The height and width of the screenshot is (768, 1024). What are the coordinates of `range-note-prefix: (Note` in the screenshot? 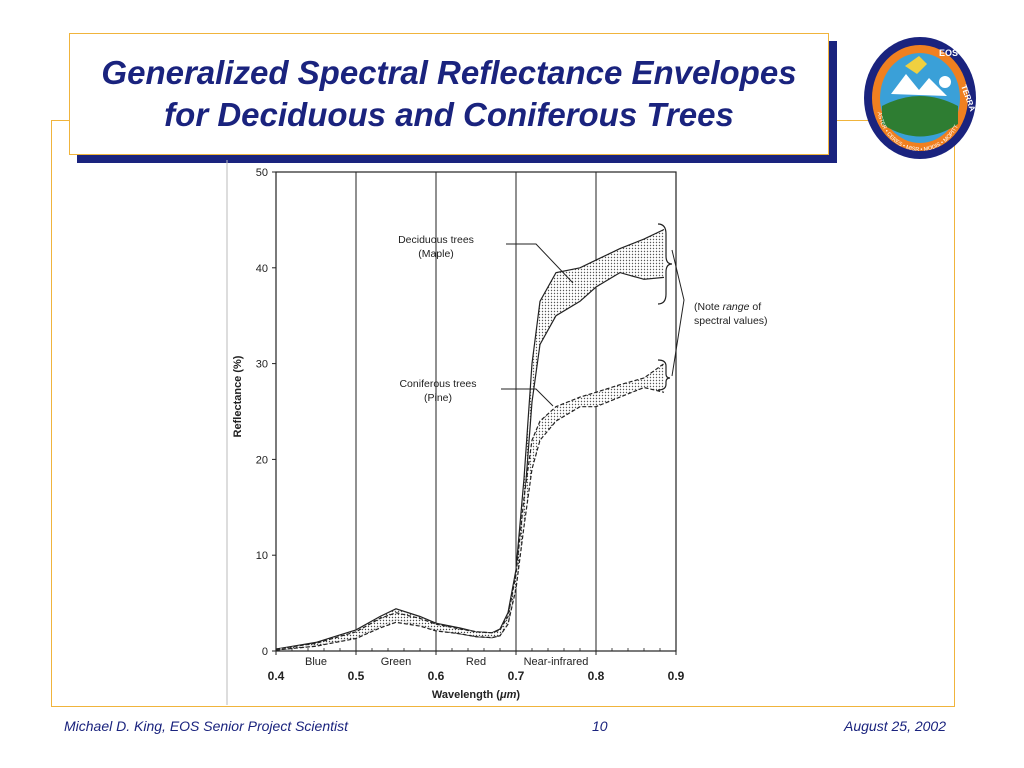 It's located at (708, 307).